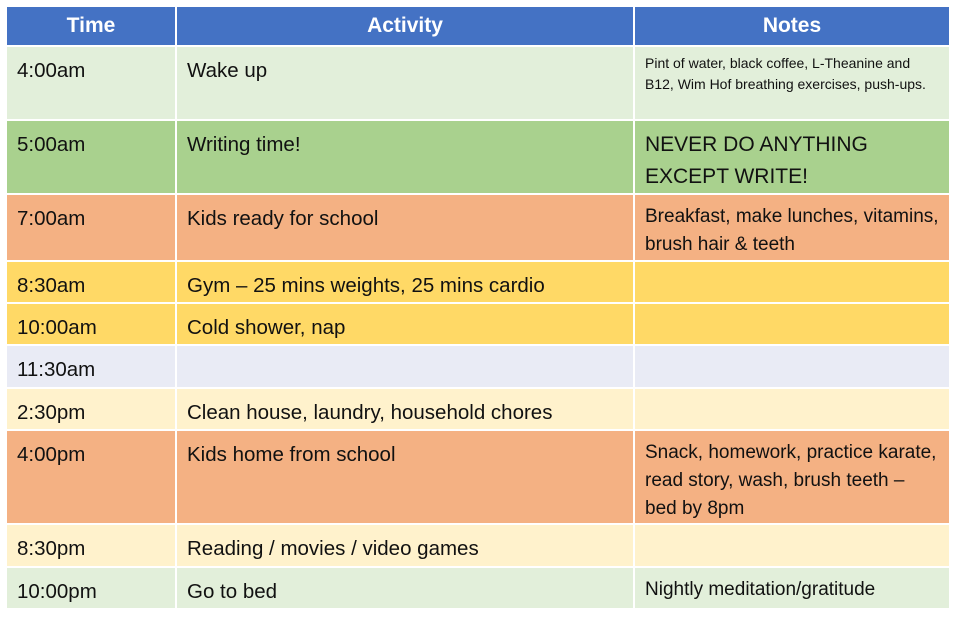  I want to click on time-cell: 10:00am, so click(91, 324).